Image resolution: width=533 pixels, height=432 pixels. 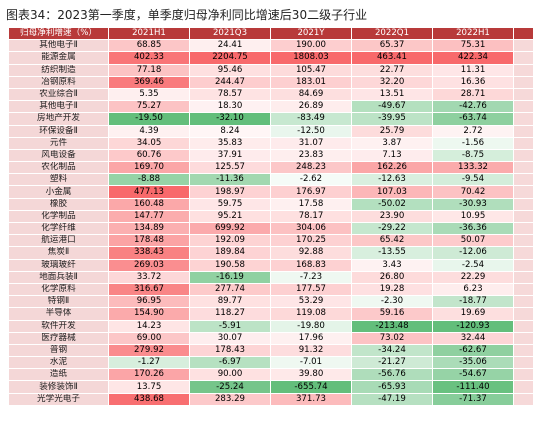 What do you see at coordinates (58, 387) in the screenshot?
I see `row-label: 装修装饰Ⅱ` at bounding box center [58, 387].